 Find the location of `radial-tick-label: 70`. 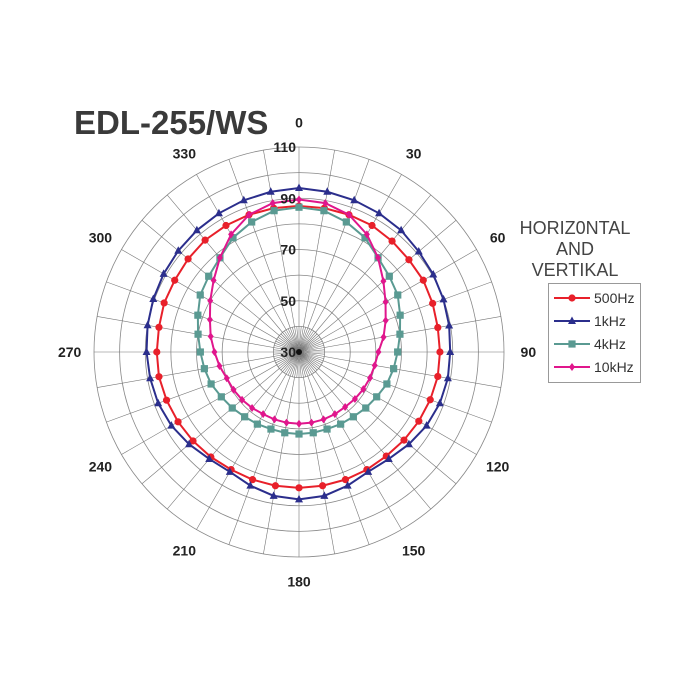

radial-tick-label: 70 is located at coordinates (288, 250).